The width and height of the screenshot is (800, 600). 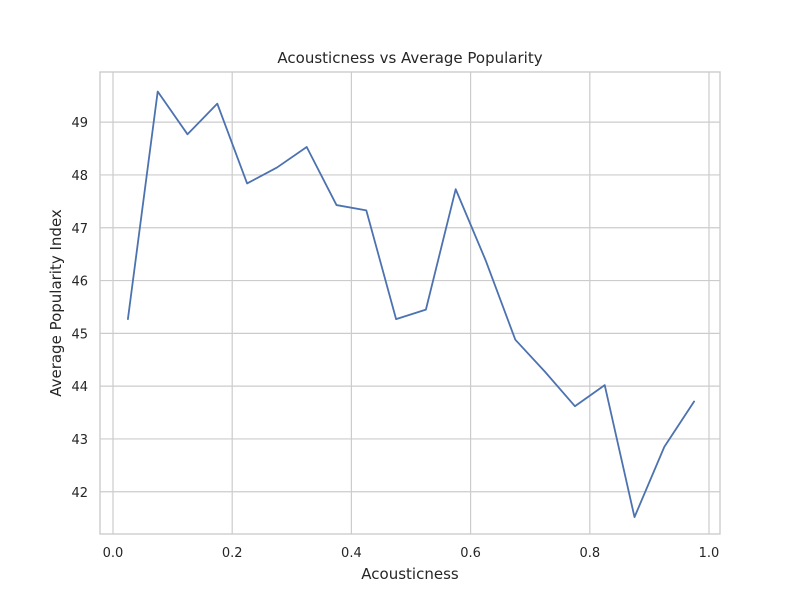 What do you see at coordinates (79, 282) in the screenshot?
I see `y-tick-label: 46` at bounding box center [79, 282].